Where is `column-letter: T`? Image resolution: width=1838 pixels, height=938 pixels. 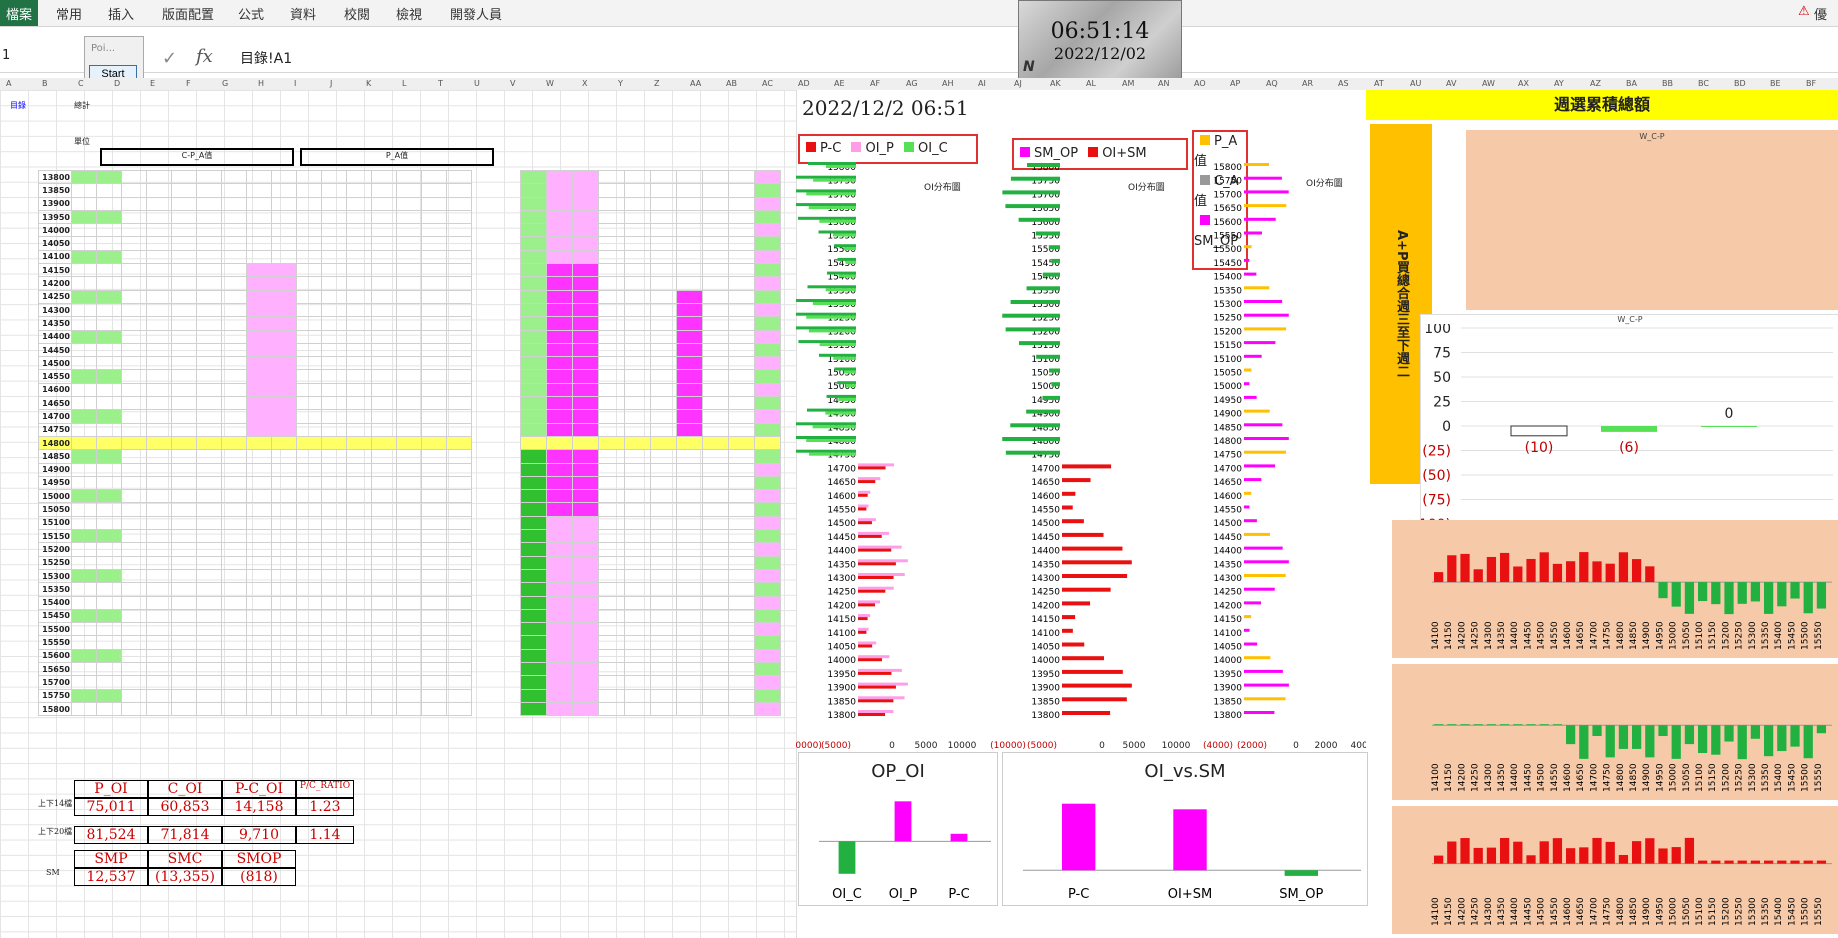
column-letter: T is located at coordinates (440, 83).